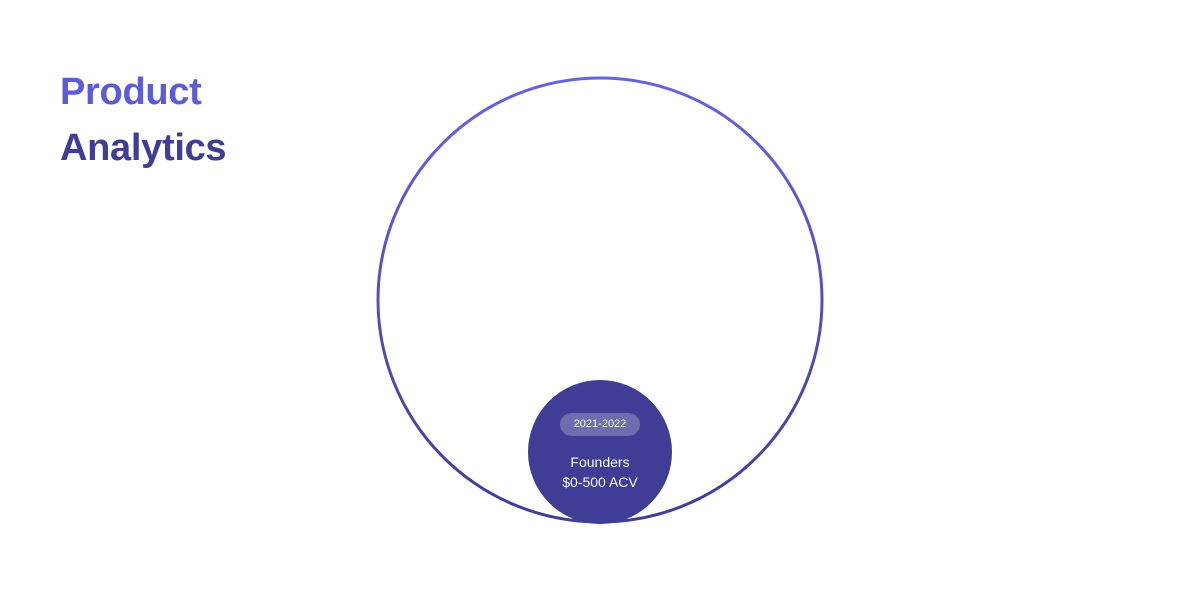 Image resolution: width=1200 pixels, height=600 pixels. Describe the element at coordinates (131, 92) in the screenshot. I see `title-line-1: Product` at that location.